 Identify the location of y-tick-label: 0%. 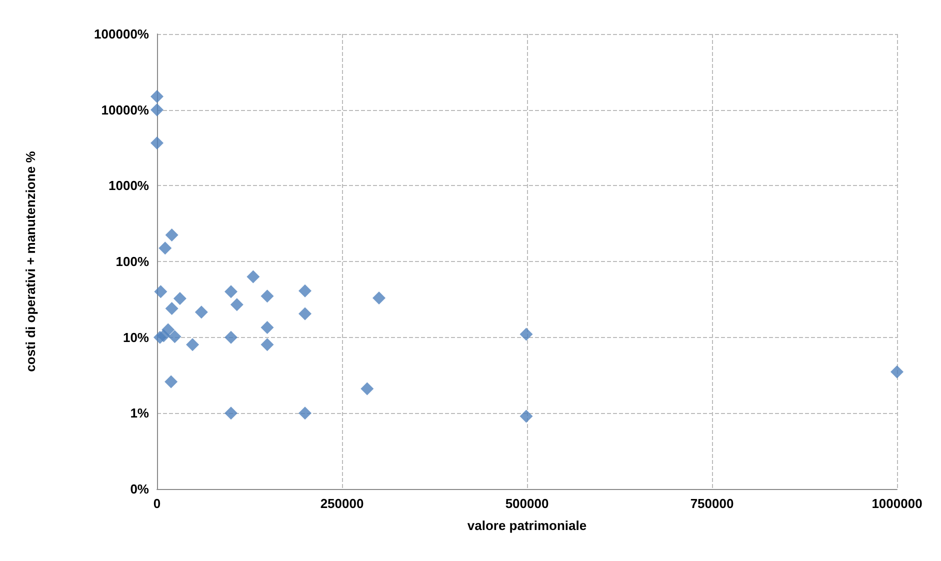
(140, 489).